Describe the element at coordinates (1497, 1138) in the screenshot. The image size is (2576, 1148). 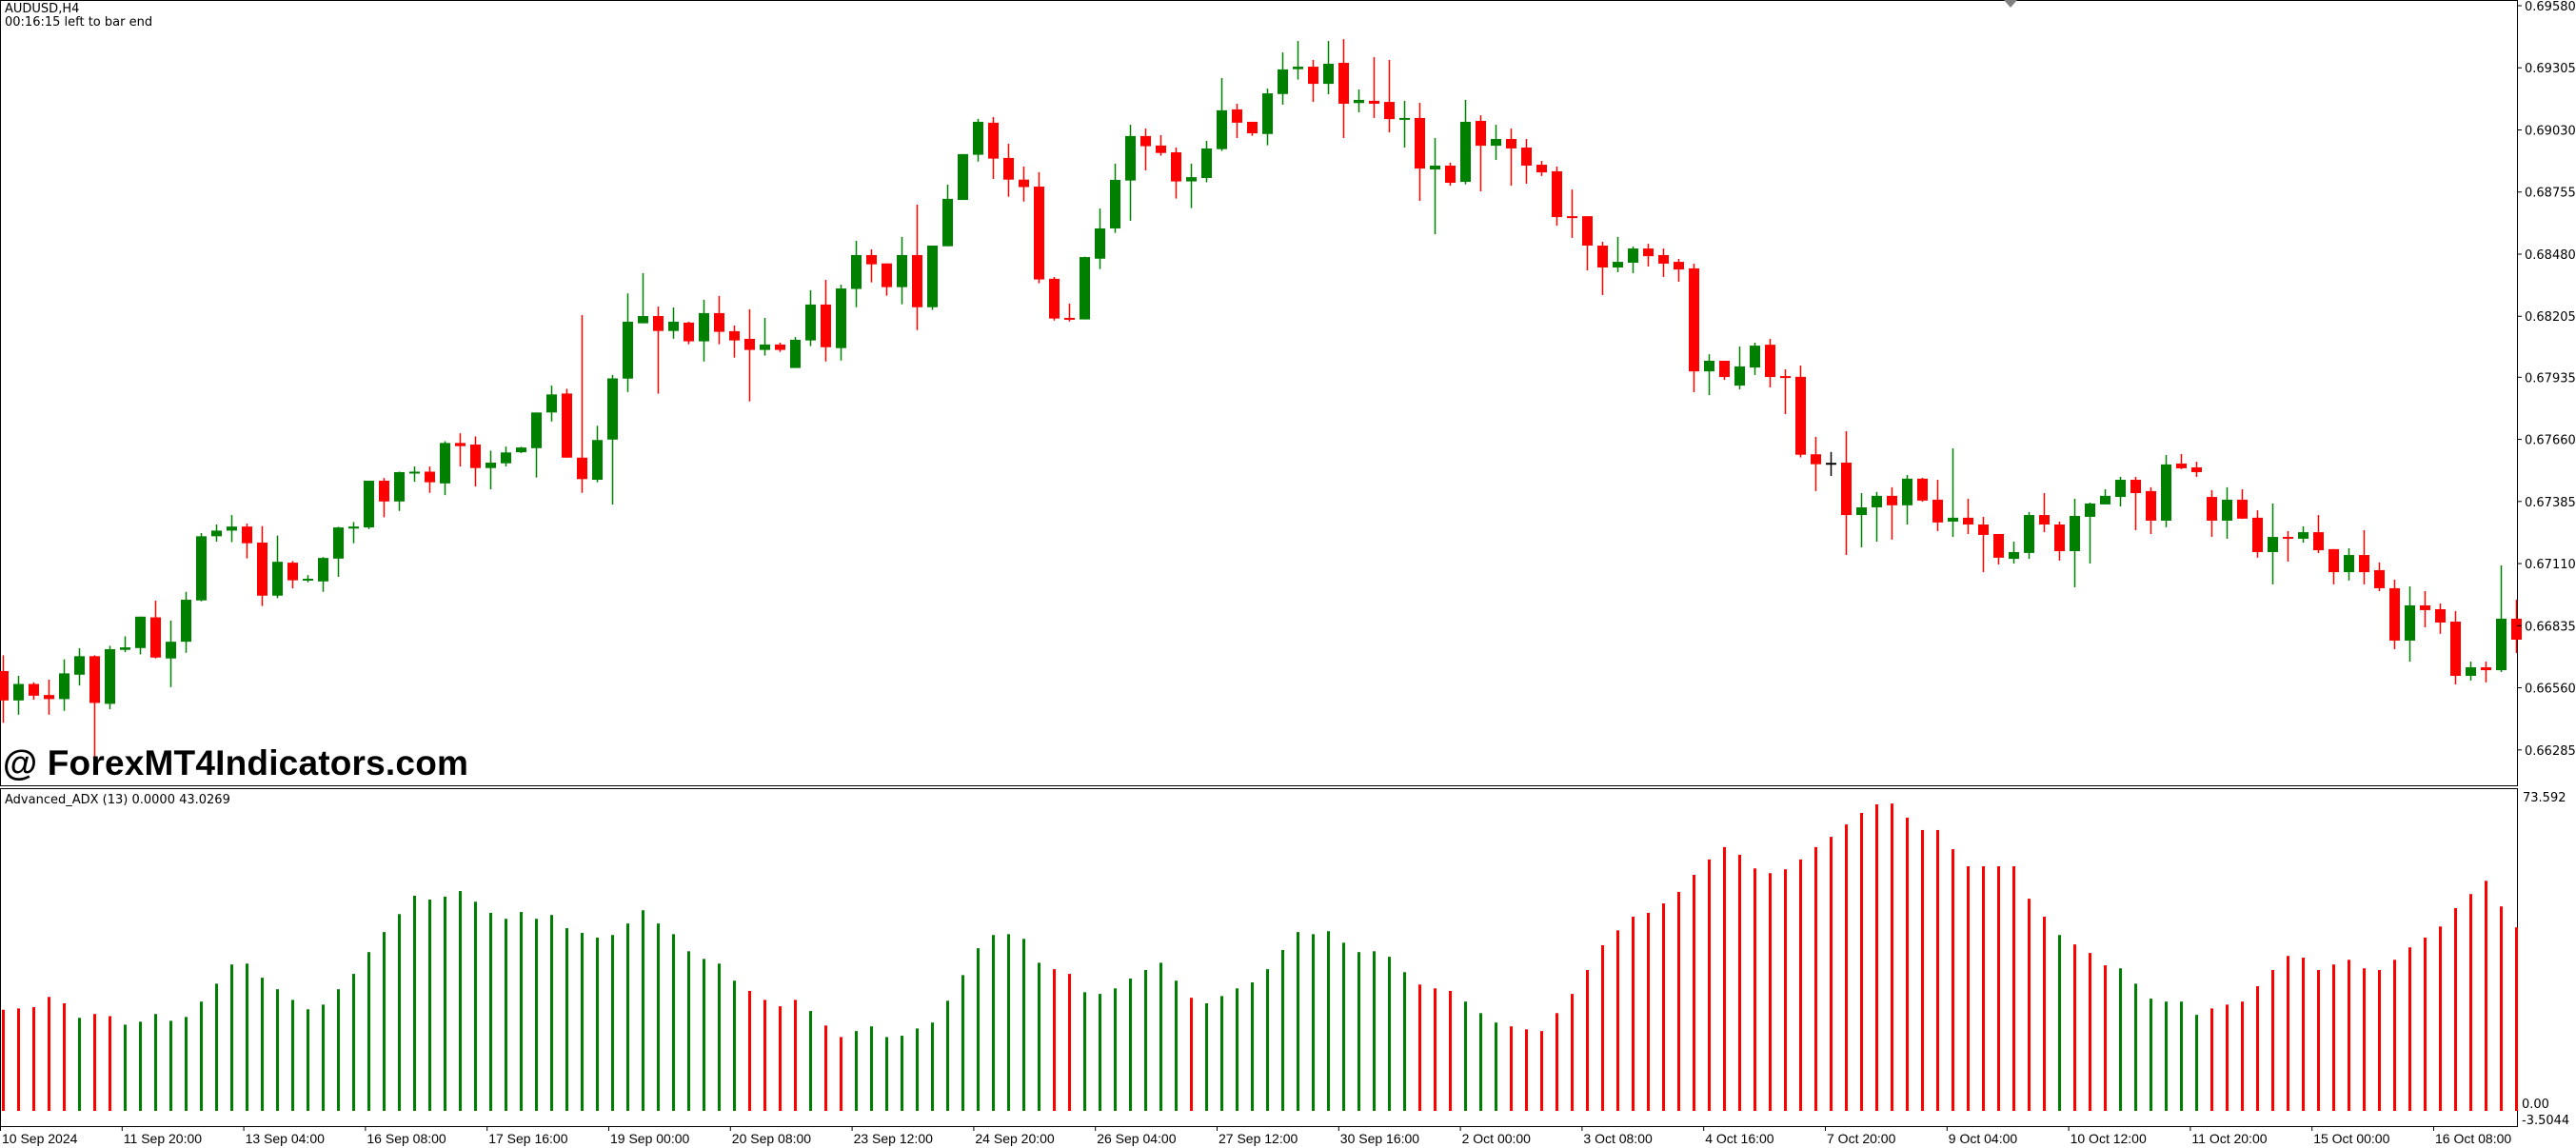
I see `time-axis-label: 2 Oct 00:00` at that location.